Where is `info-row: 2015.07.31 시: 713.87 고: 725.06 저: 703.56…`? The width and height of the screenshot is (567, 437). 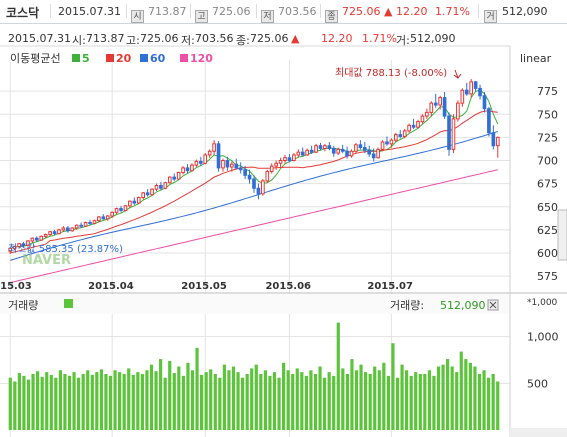 info-row: 2015.07.31 시: 713.87 고: 725.06 저: 703.56… is located at coordinates (255, 38).